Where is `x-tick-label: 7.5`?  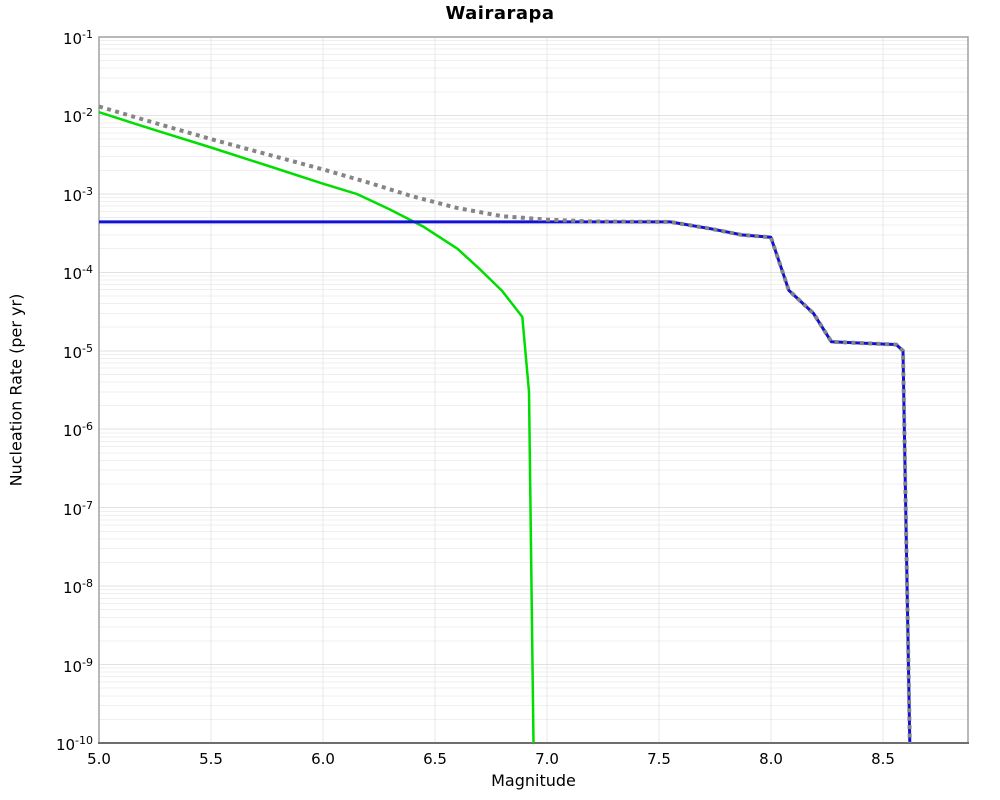
x-tick-label: 7.5 is located at coordinates (659, 759).